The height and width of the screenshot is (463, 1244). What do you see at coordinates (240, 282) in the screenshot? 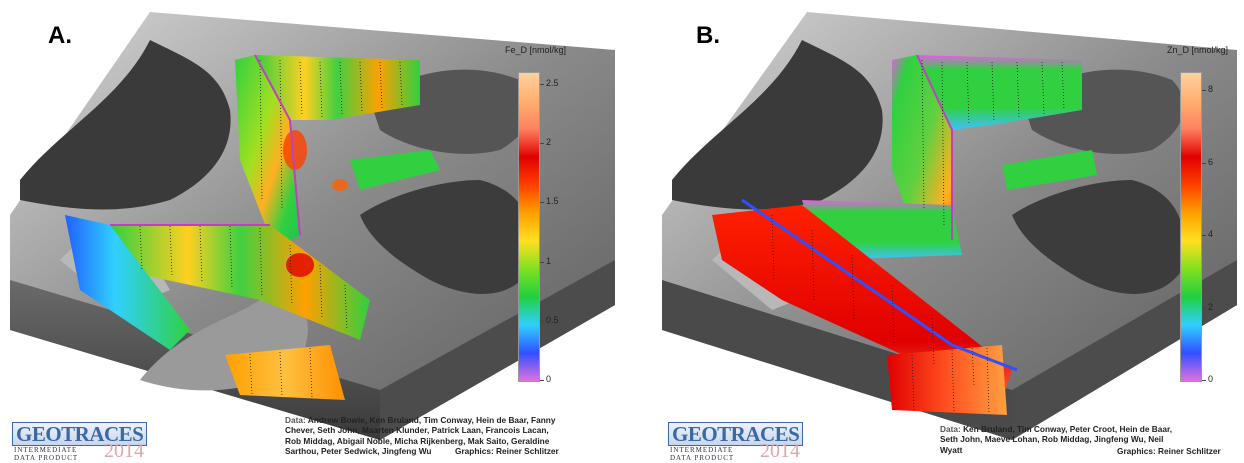
I see `section-zonal-a` at bounding box center [240, 282].